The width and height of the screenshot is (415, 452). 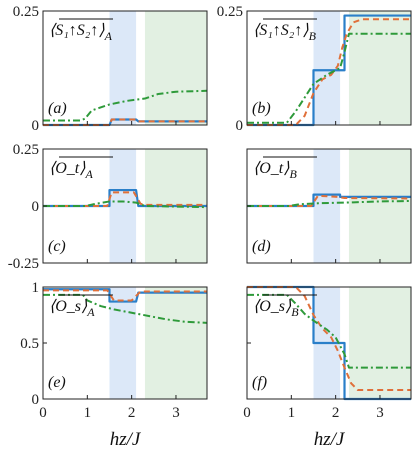 I want to click on panel-f: 0 1 2 3 ⟨O_s⟩B (f) hz/J, so click(x=327, y=367).